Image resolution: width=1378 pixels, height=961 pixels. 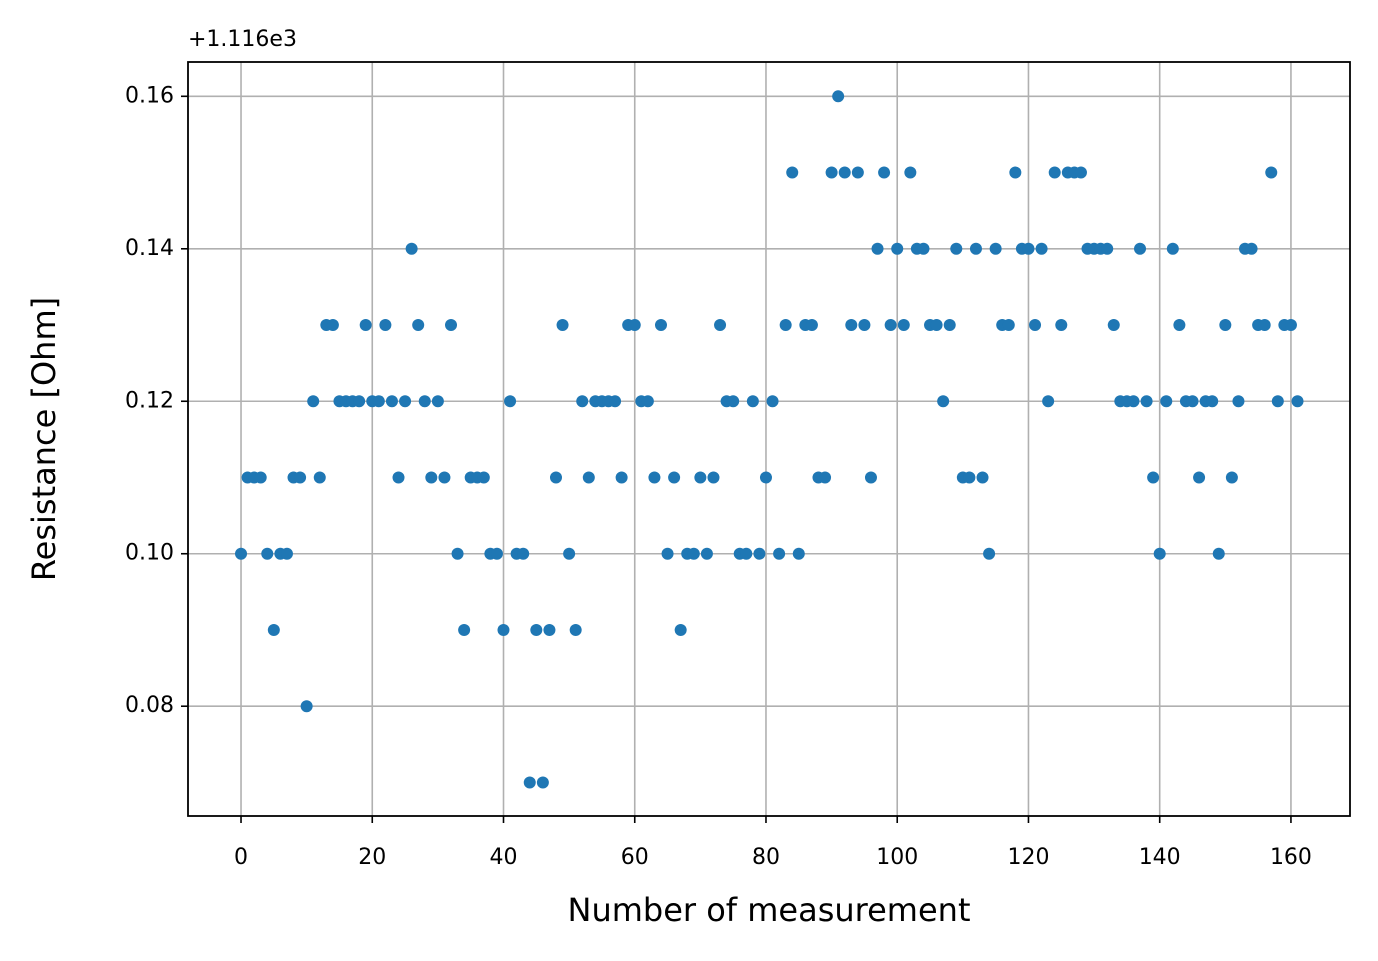 What do you see at coordinates (635, 857) in the screenshot?
I see `x-tick-label: 60` at bounding box center [635, 857].